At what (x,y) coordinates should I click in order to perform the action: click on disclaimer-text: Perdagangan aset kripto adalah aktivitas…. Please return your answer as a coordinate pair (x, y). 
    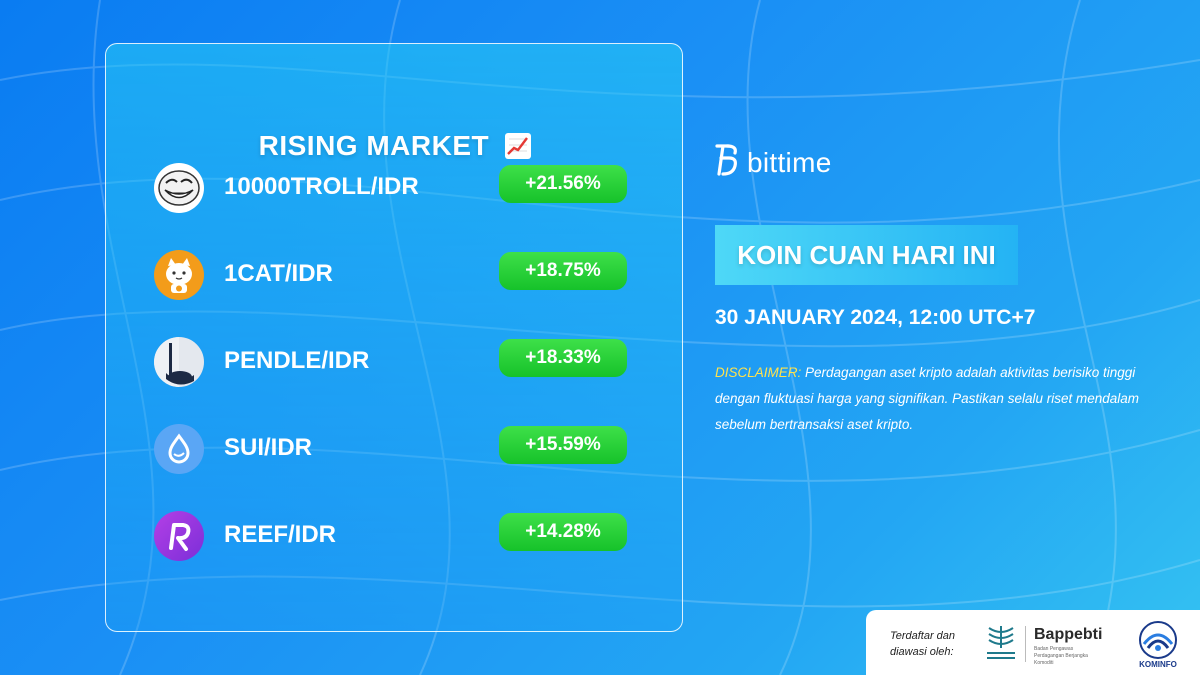
    Looking at the image, I should click on (927, 398).